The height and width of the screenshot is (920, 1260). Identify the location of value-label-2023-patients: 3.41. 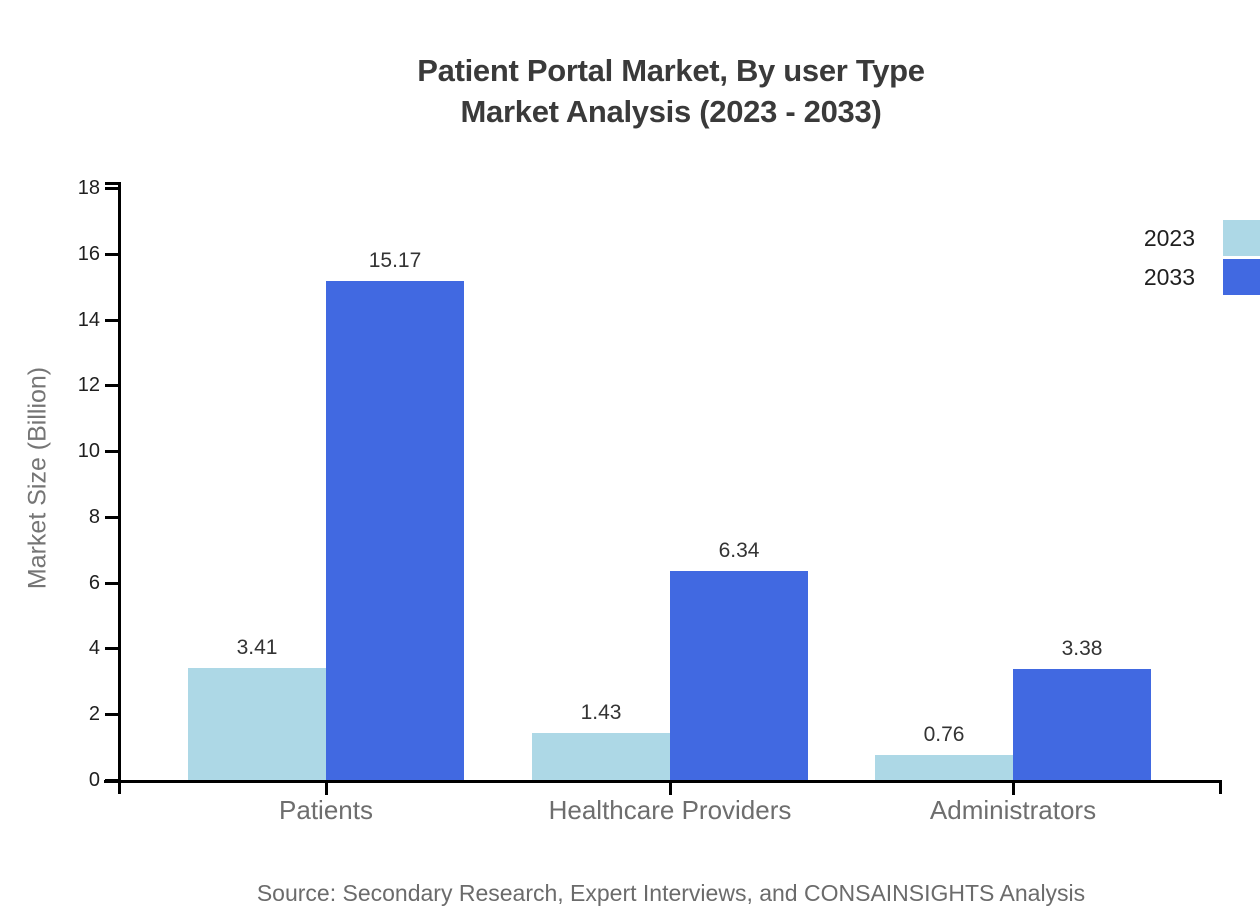
(257, 647).